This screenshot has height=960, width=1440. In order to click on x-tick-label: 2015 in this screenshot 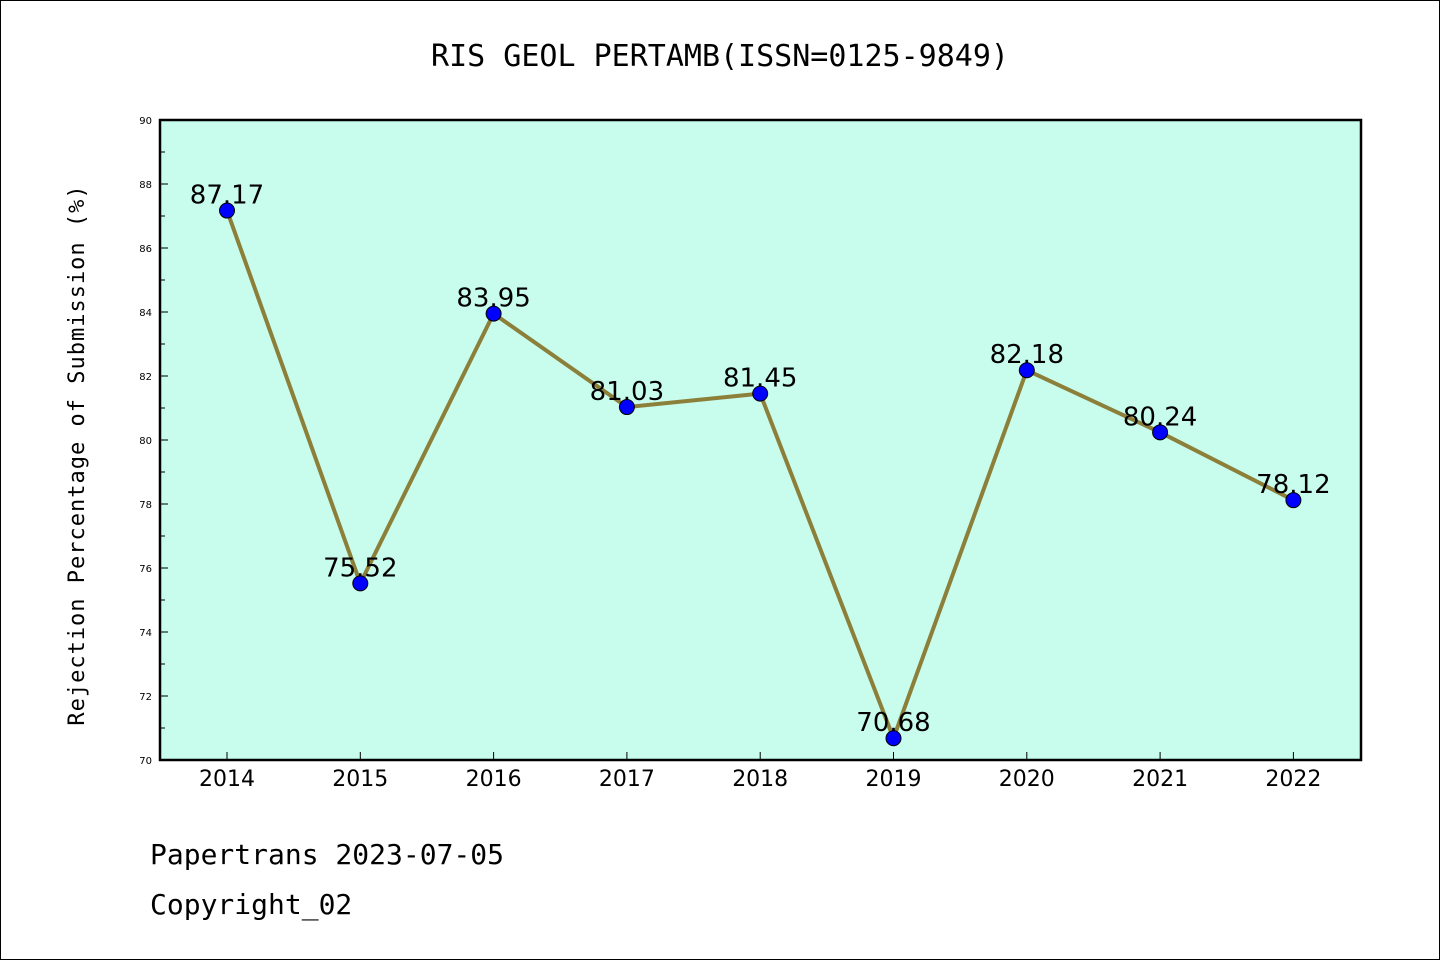, I will do `click(360, 779)`.